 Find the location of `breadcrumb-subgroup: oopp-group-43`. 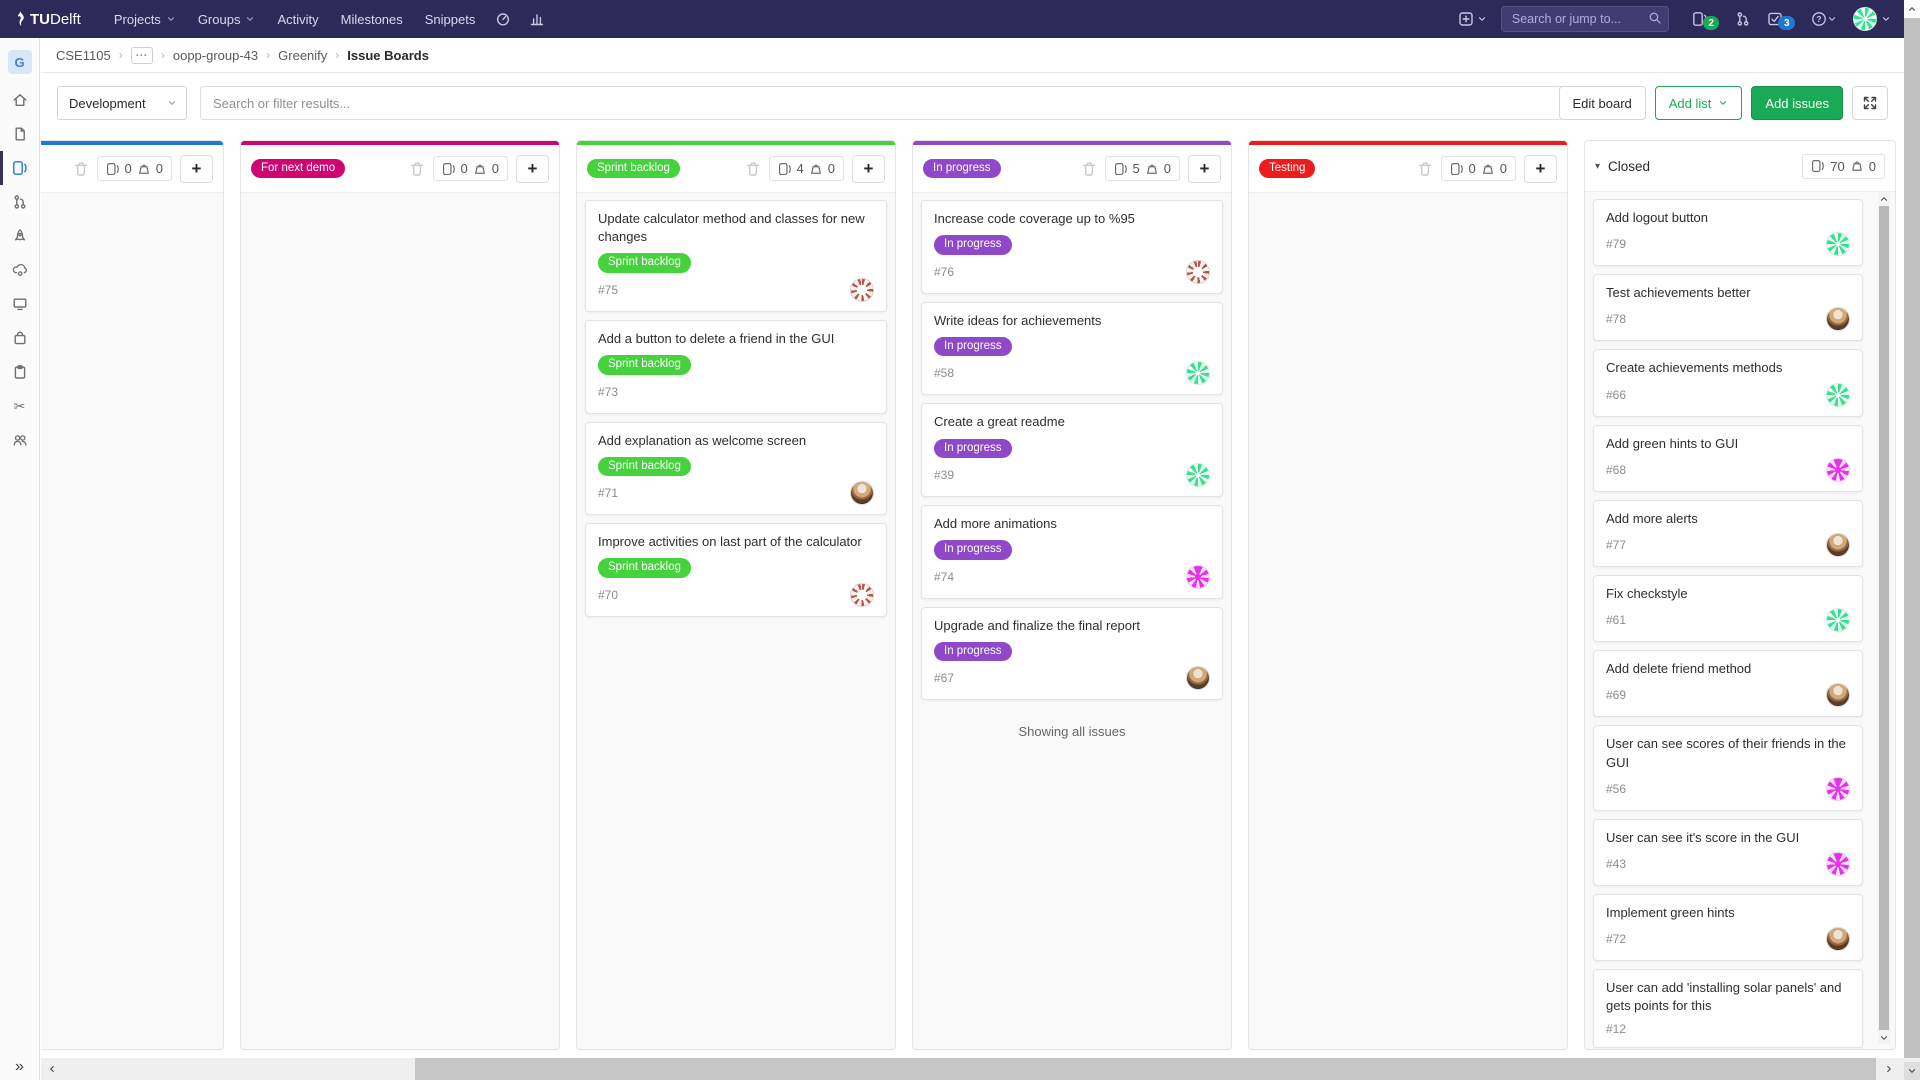

breadcrumb-subgroup: oopp-group-43 is located at coordinates (215, 55).